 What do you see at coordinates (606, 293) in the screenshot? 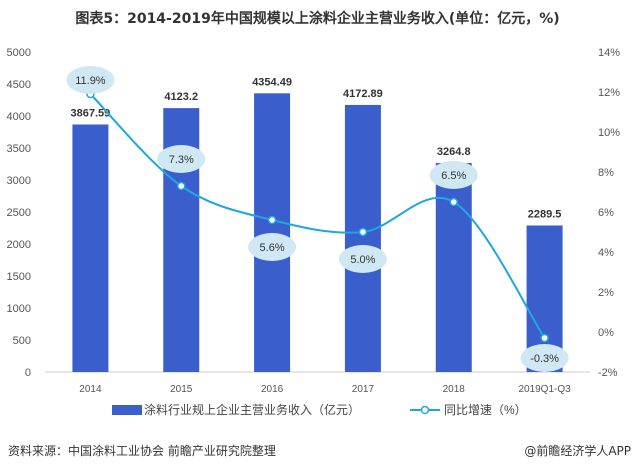
I see `right-axis-tick: 2%` at bounding box center [606, 293].